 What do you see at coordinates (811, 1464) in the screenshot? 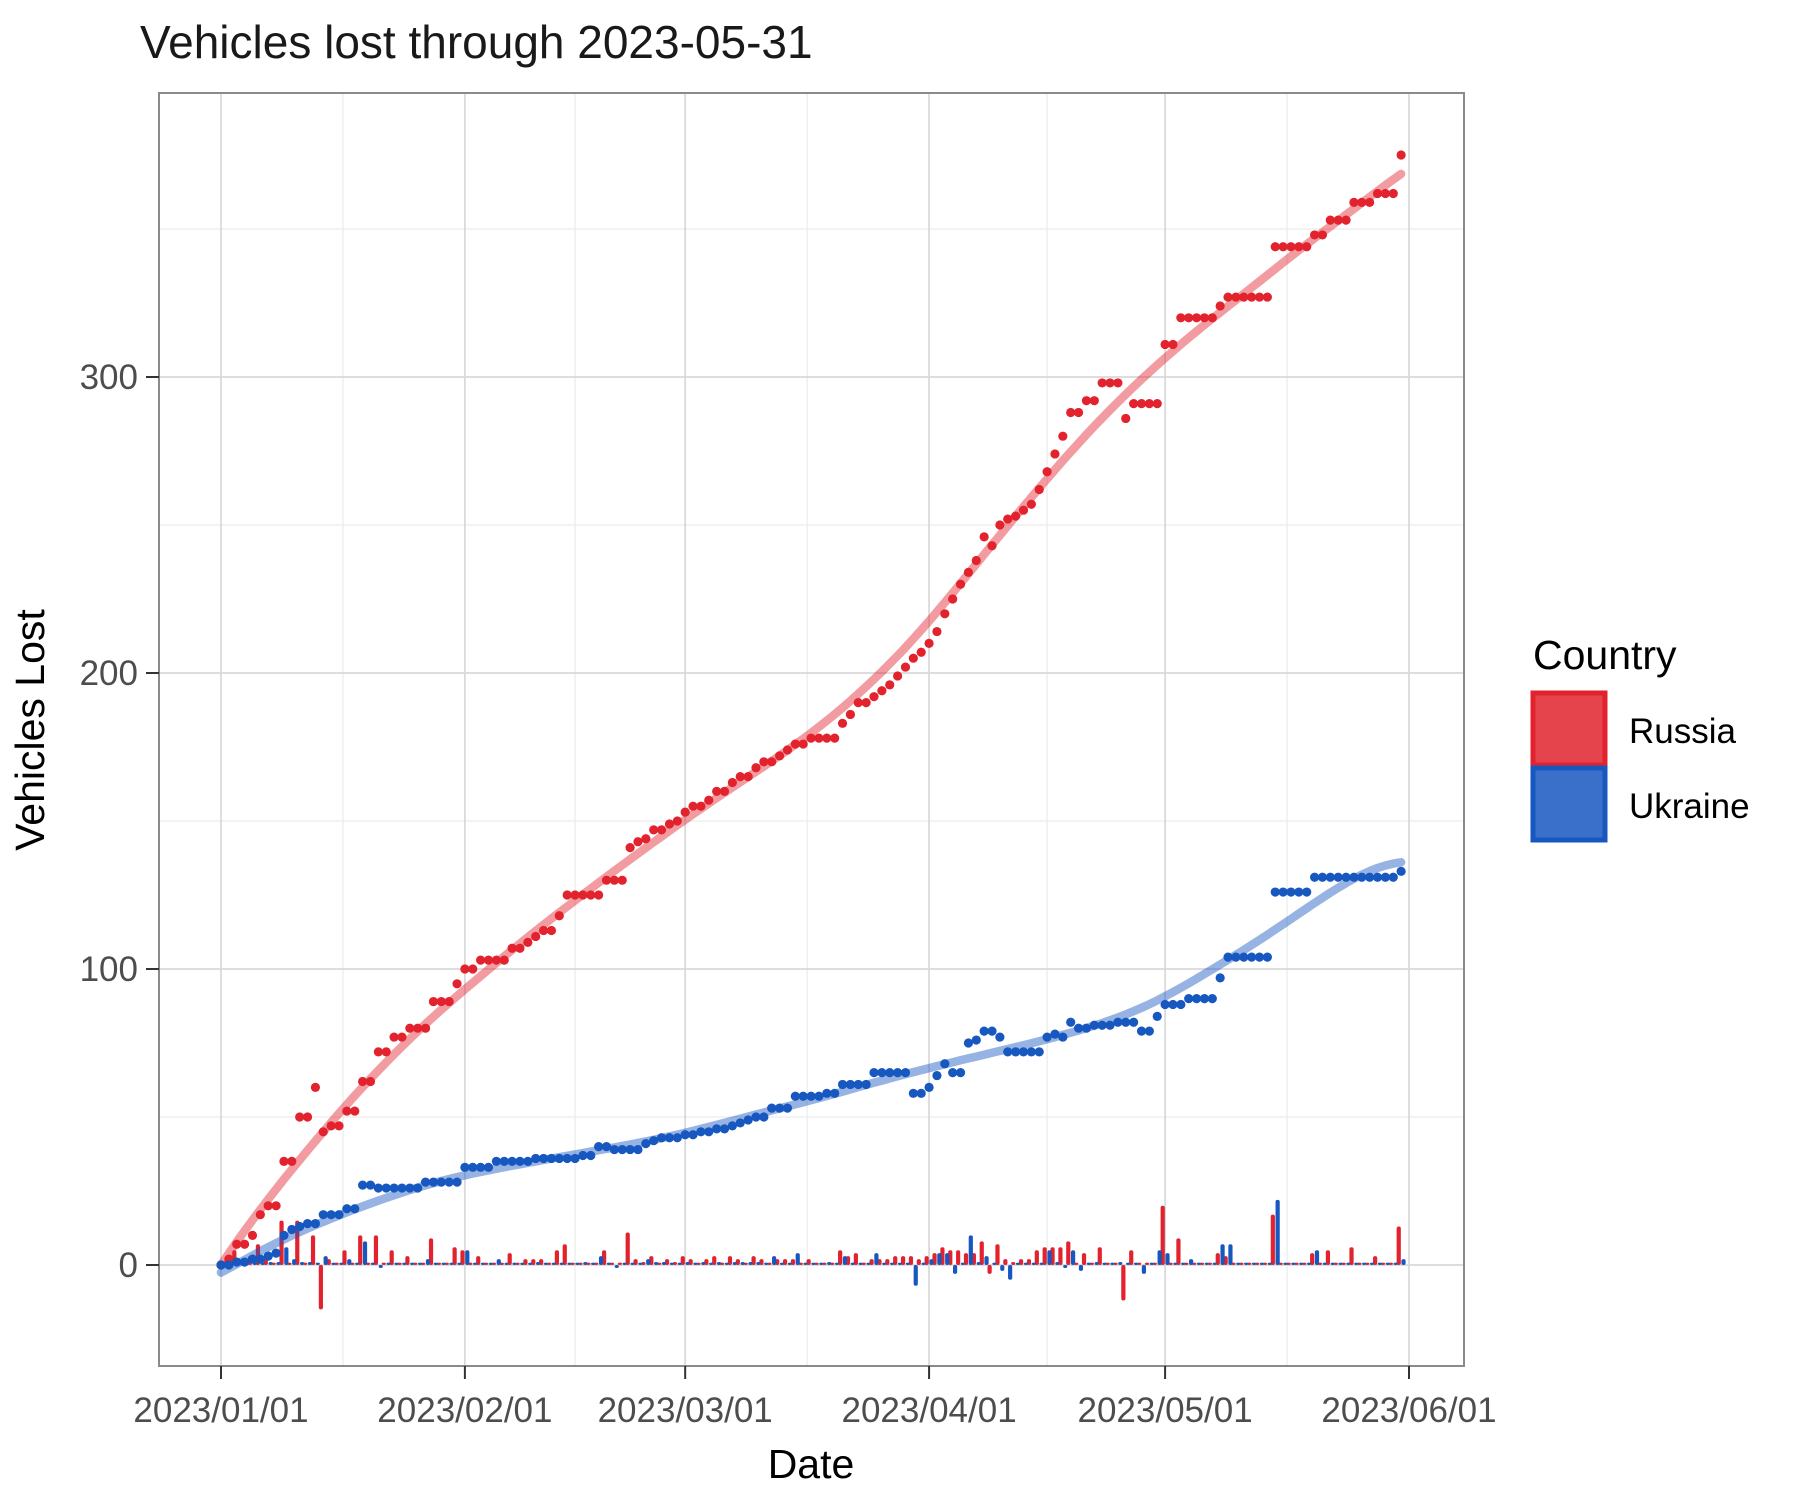
I see `x-axis-title: Date` at bounding box center [811, 1464].